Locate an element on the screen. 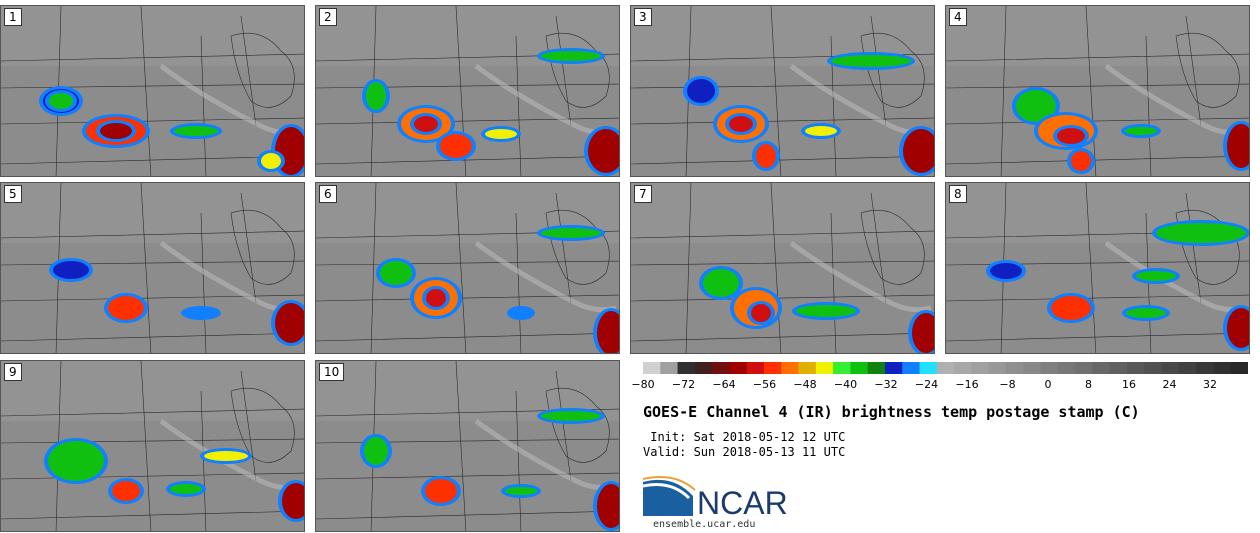 This screenshot has height=533, width=1260. map-panel-7: 7 is located at coordinates (782, 268).